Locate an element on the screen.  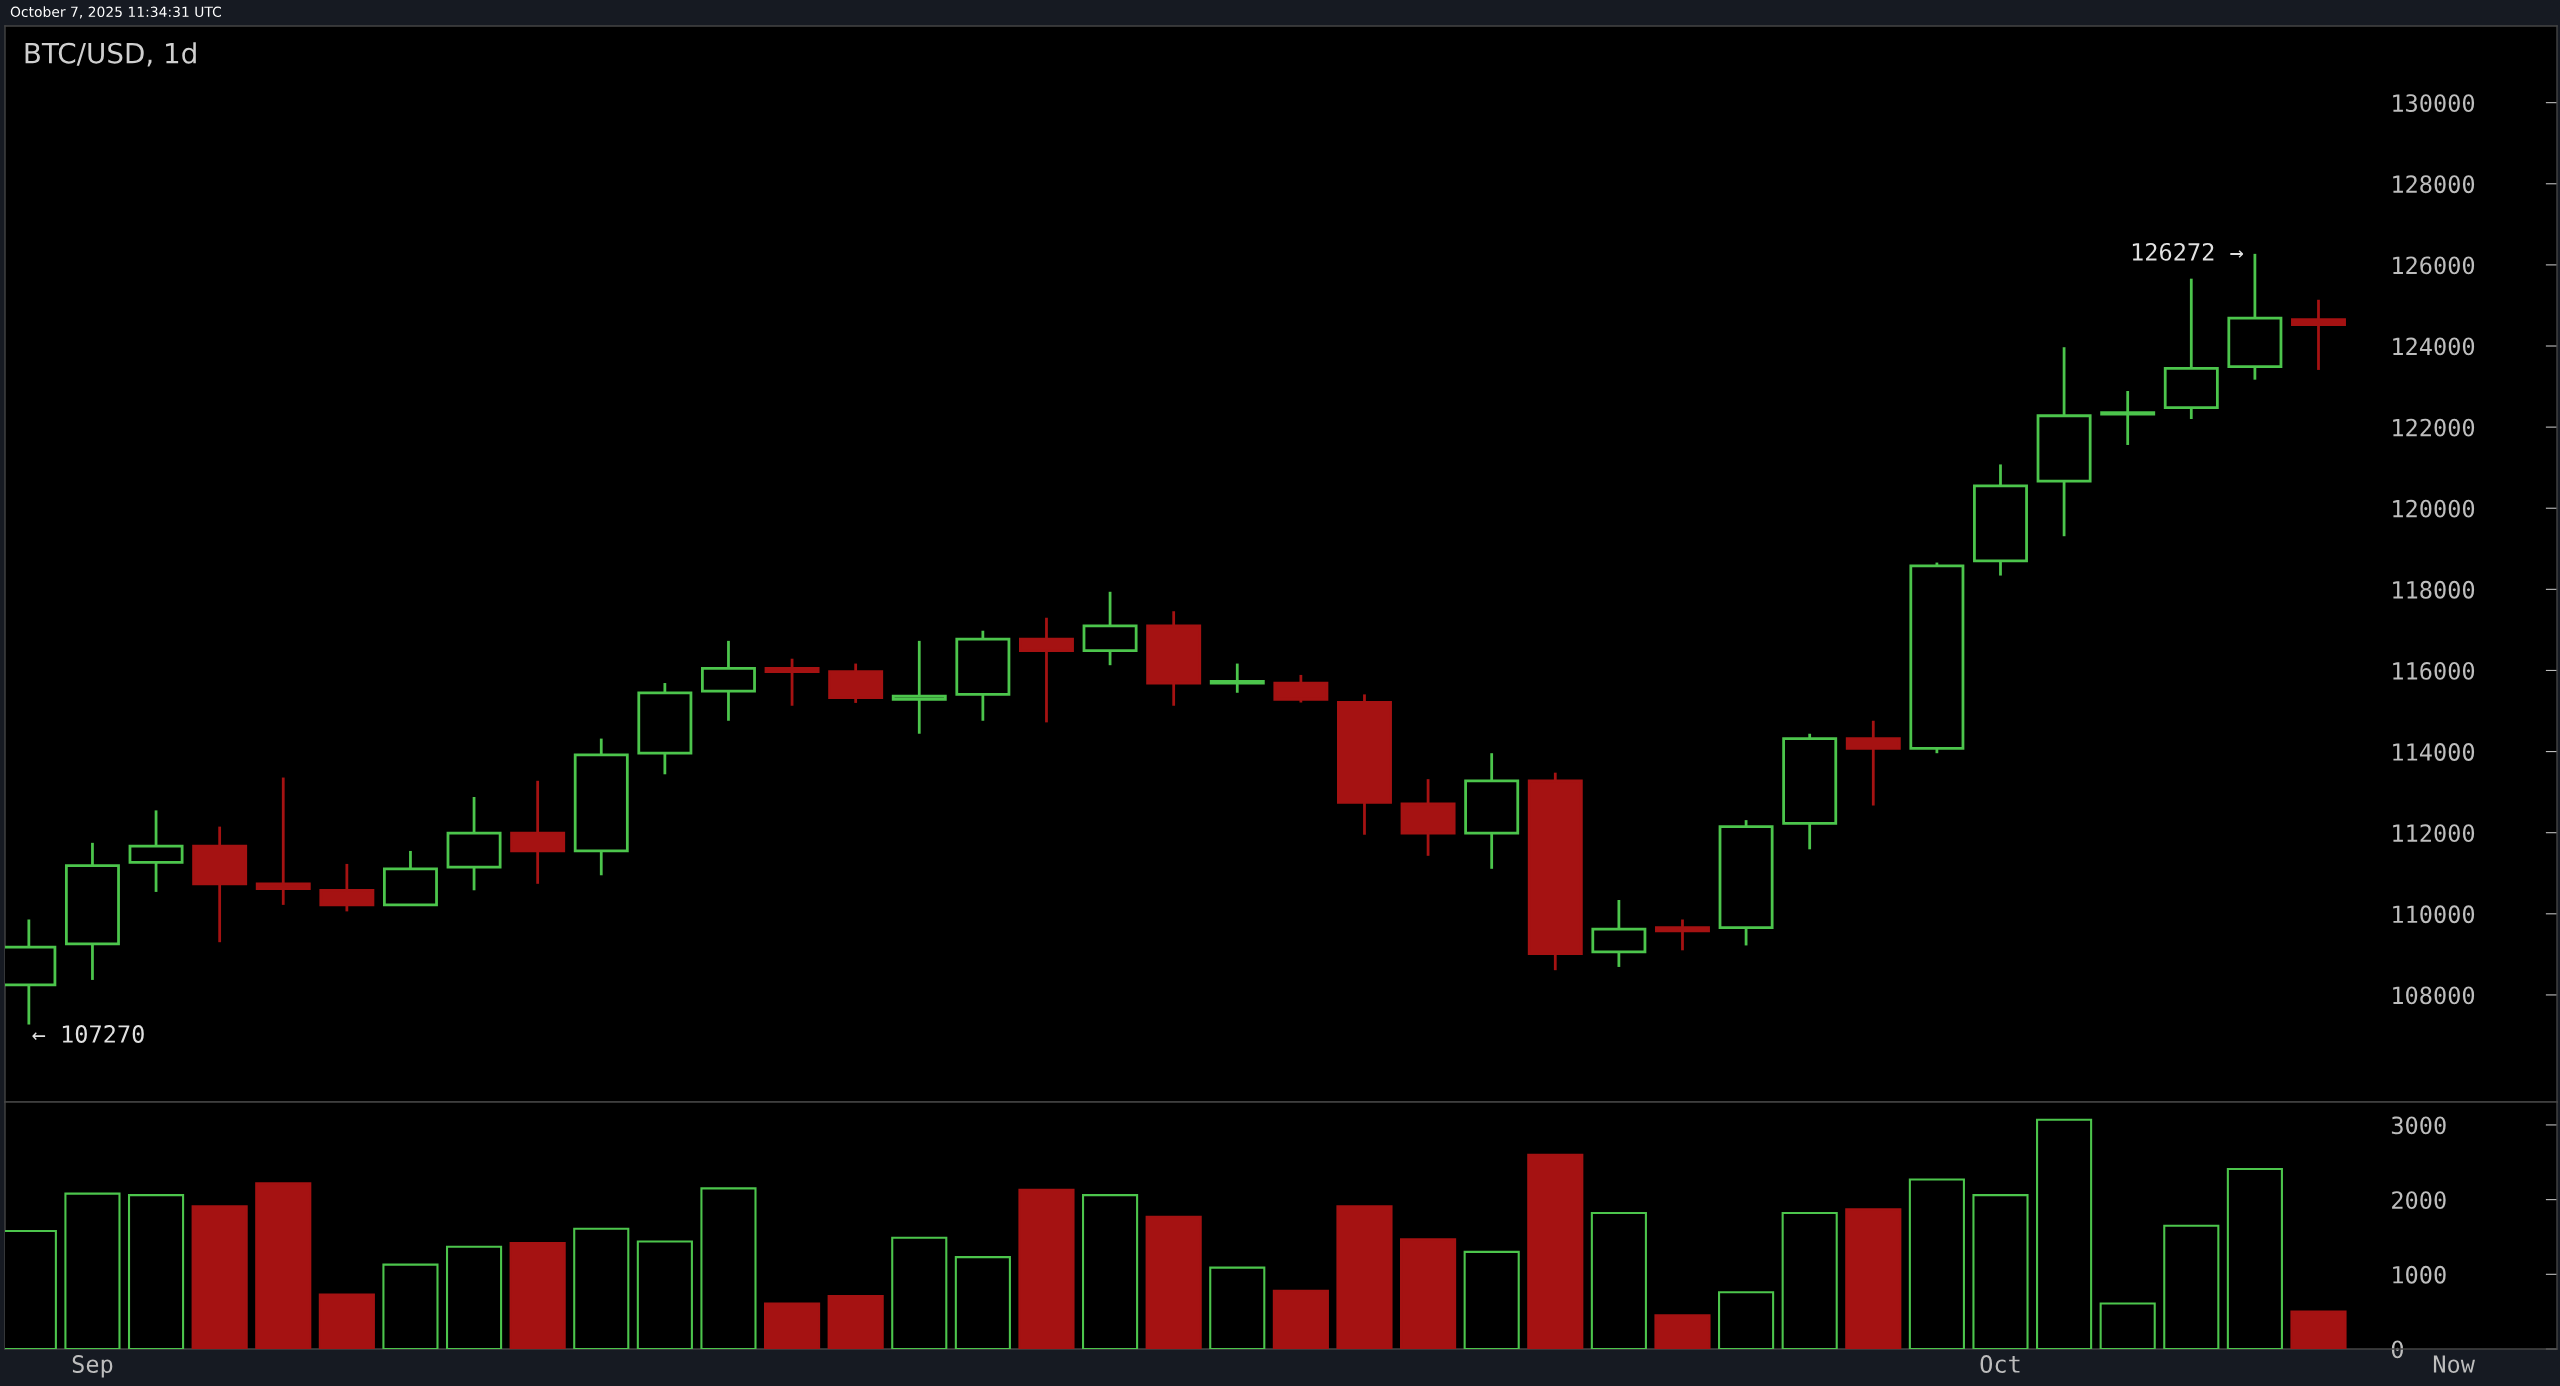
y-tick-label: 130000 is located at coordinates (2434, 103).